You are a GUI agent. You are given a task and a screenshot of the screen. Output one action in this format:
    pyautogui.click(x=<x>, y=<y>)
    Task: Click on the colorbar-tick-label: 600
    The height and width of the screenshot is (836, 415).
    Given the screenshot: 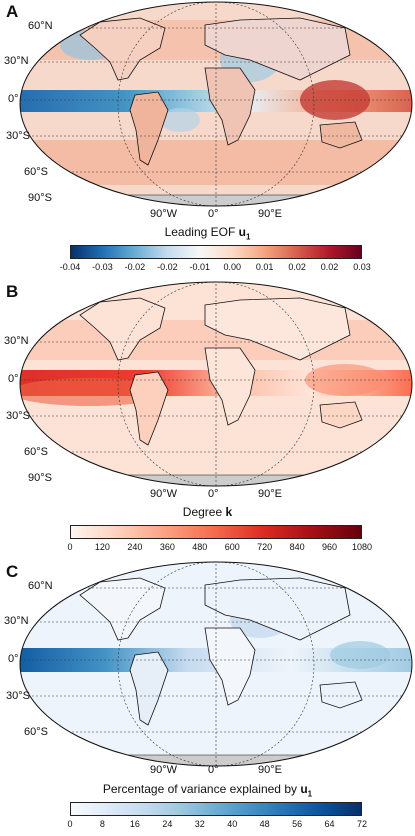 What is the action you would take?
    pyautogui.click(x=232, y=547)
    